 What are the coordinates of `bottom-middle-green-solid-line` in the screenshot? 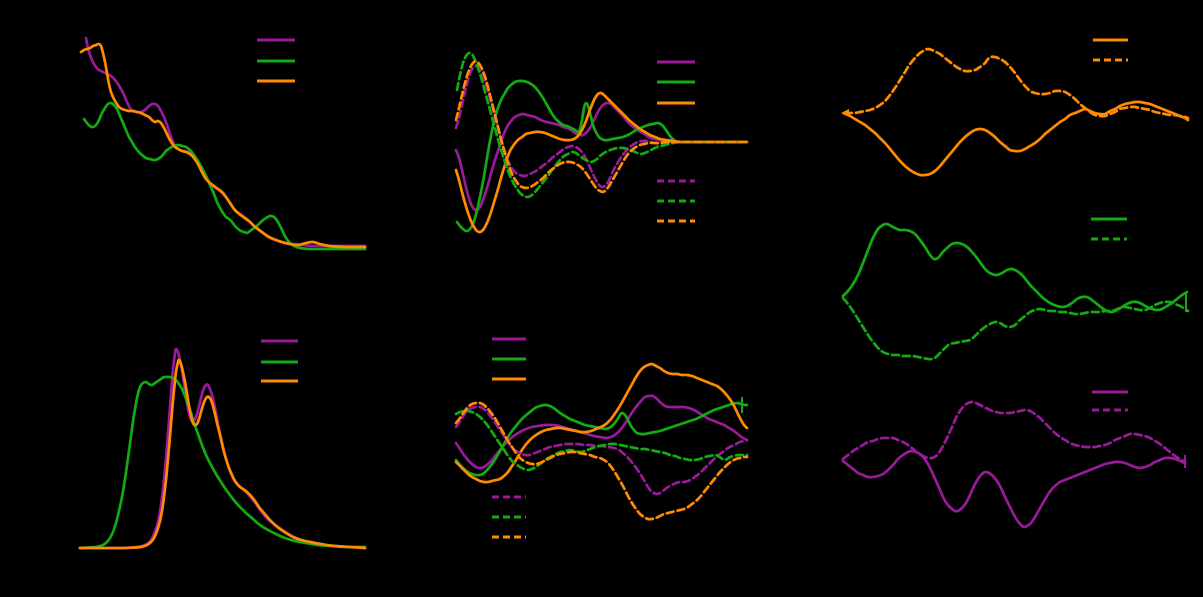 It's located at (601, 439).